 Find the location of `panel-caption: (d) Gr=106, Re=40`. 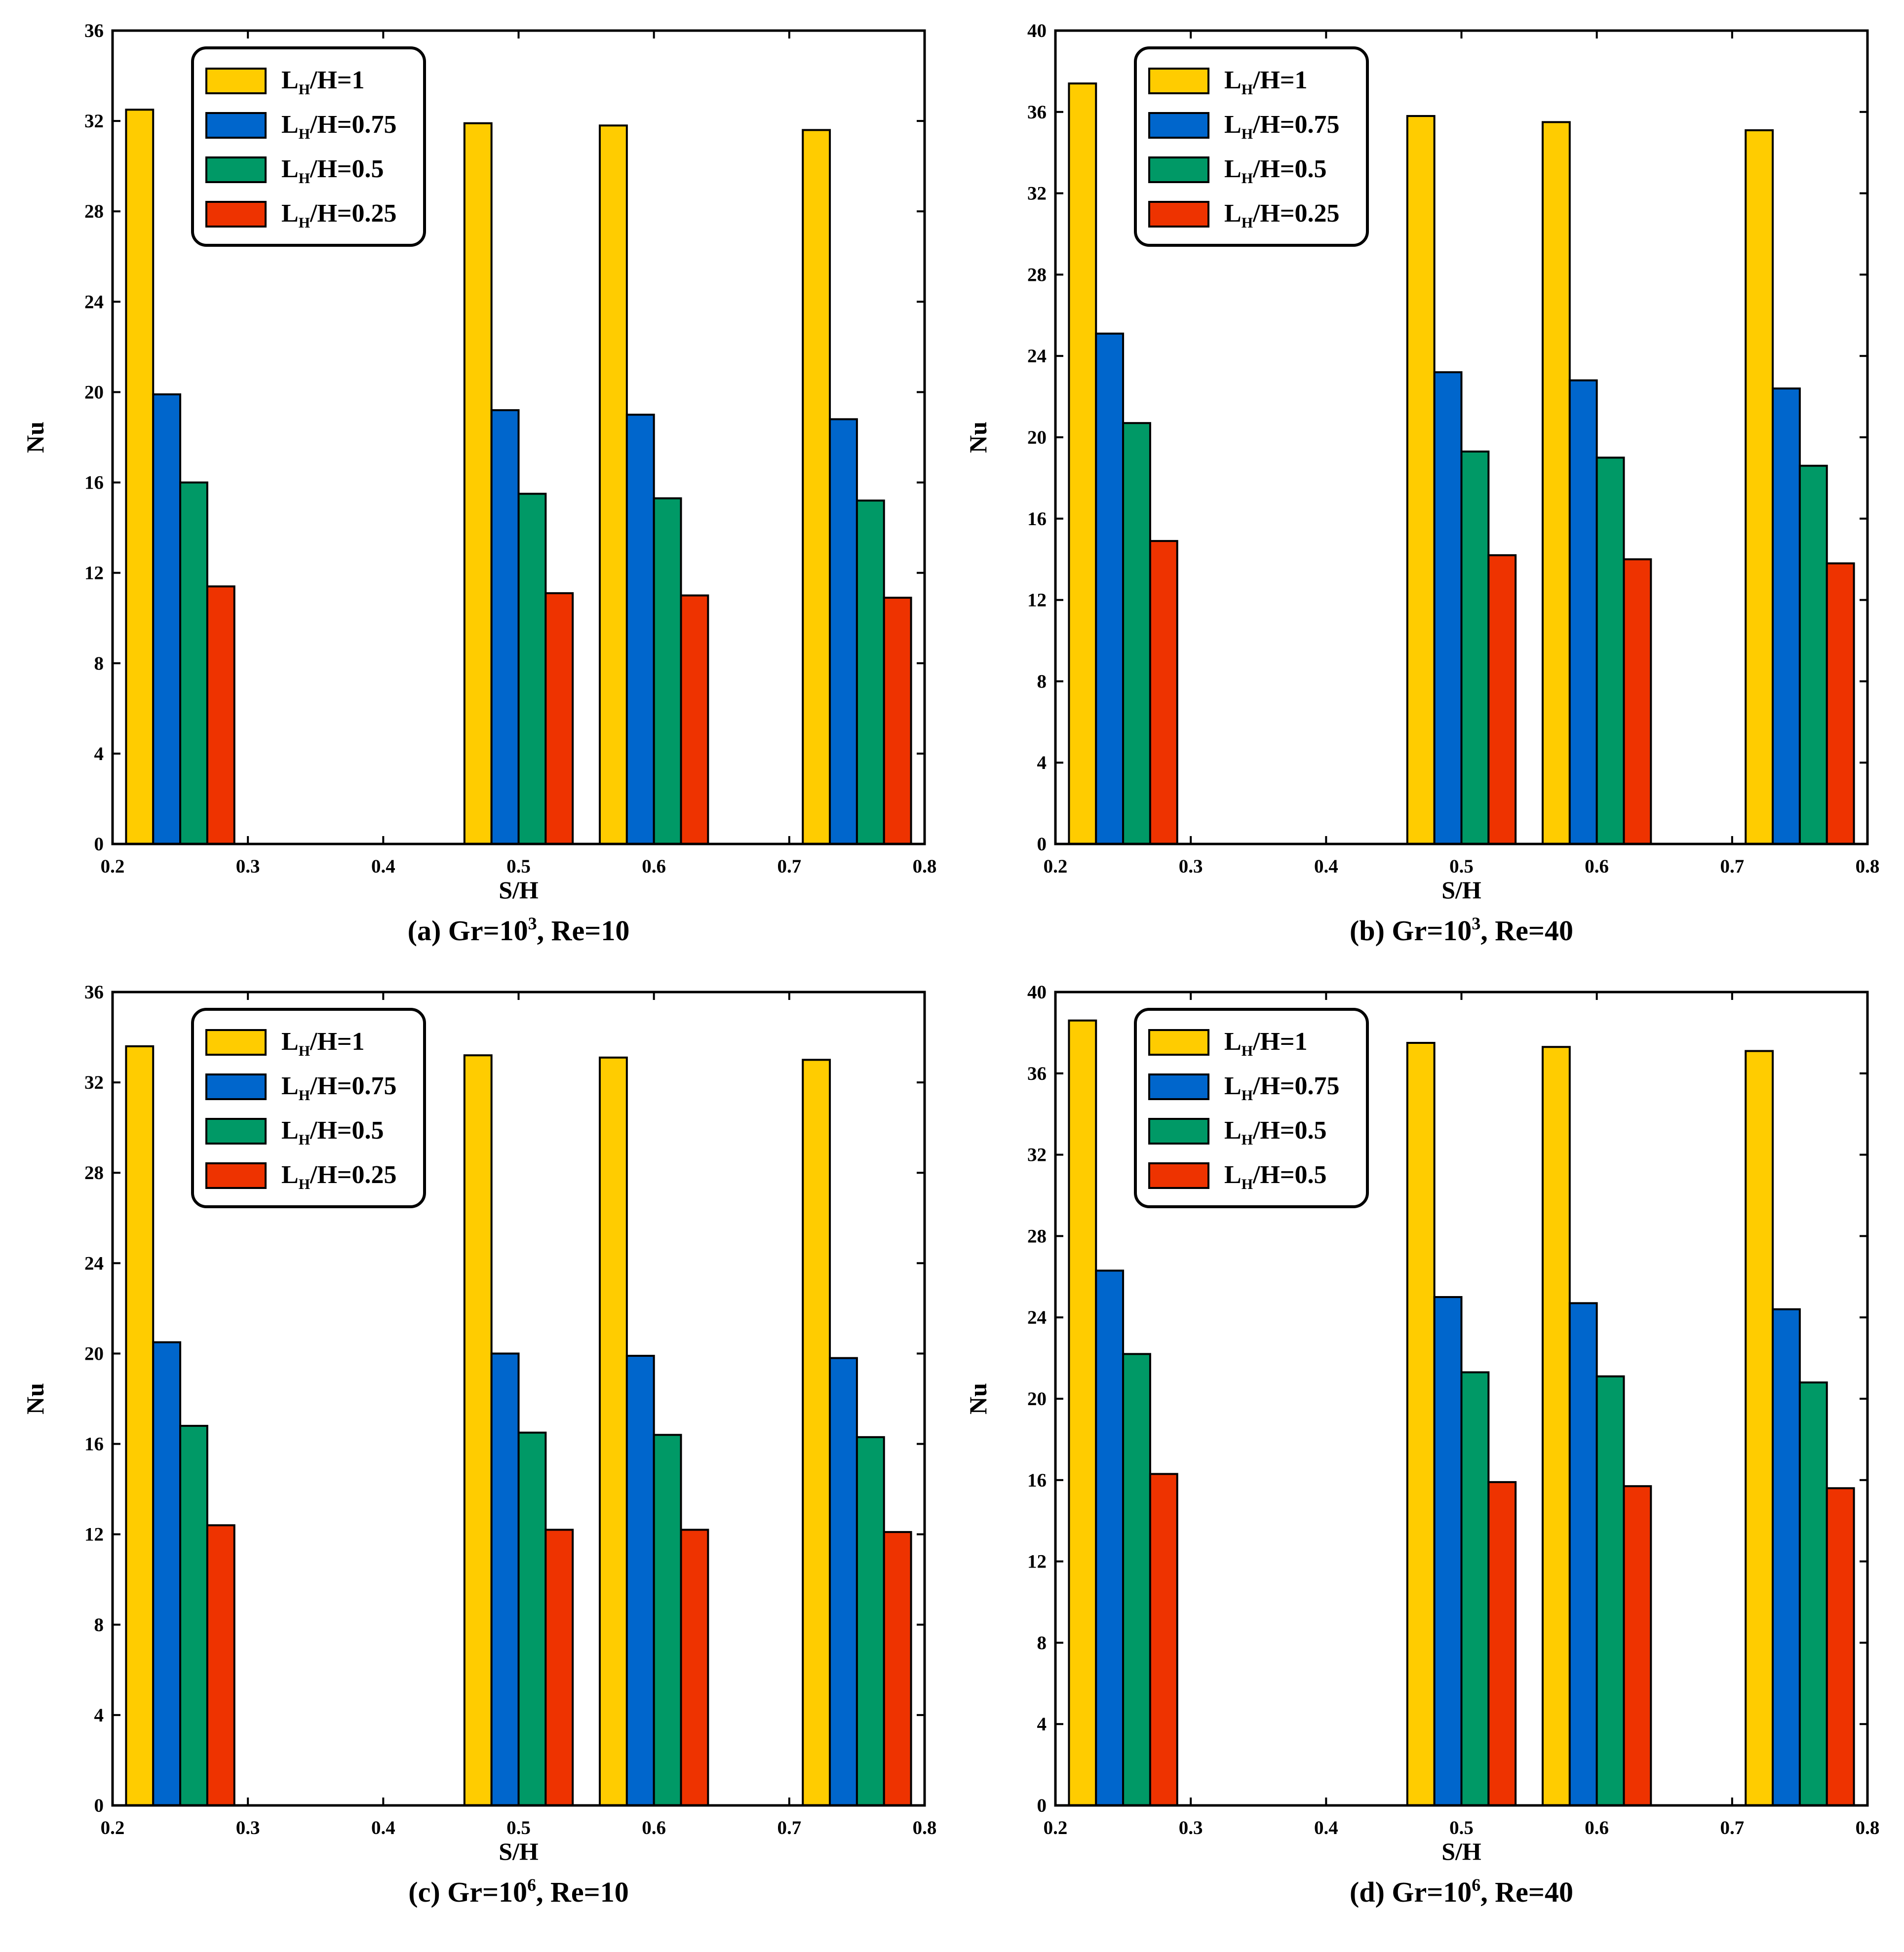

panel-caption: (d) Gr=106, Re=40 is located at coordinates (1462, 1892).